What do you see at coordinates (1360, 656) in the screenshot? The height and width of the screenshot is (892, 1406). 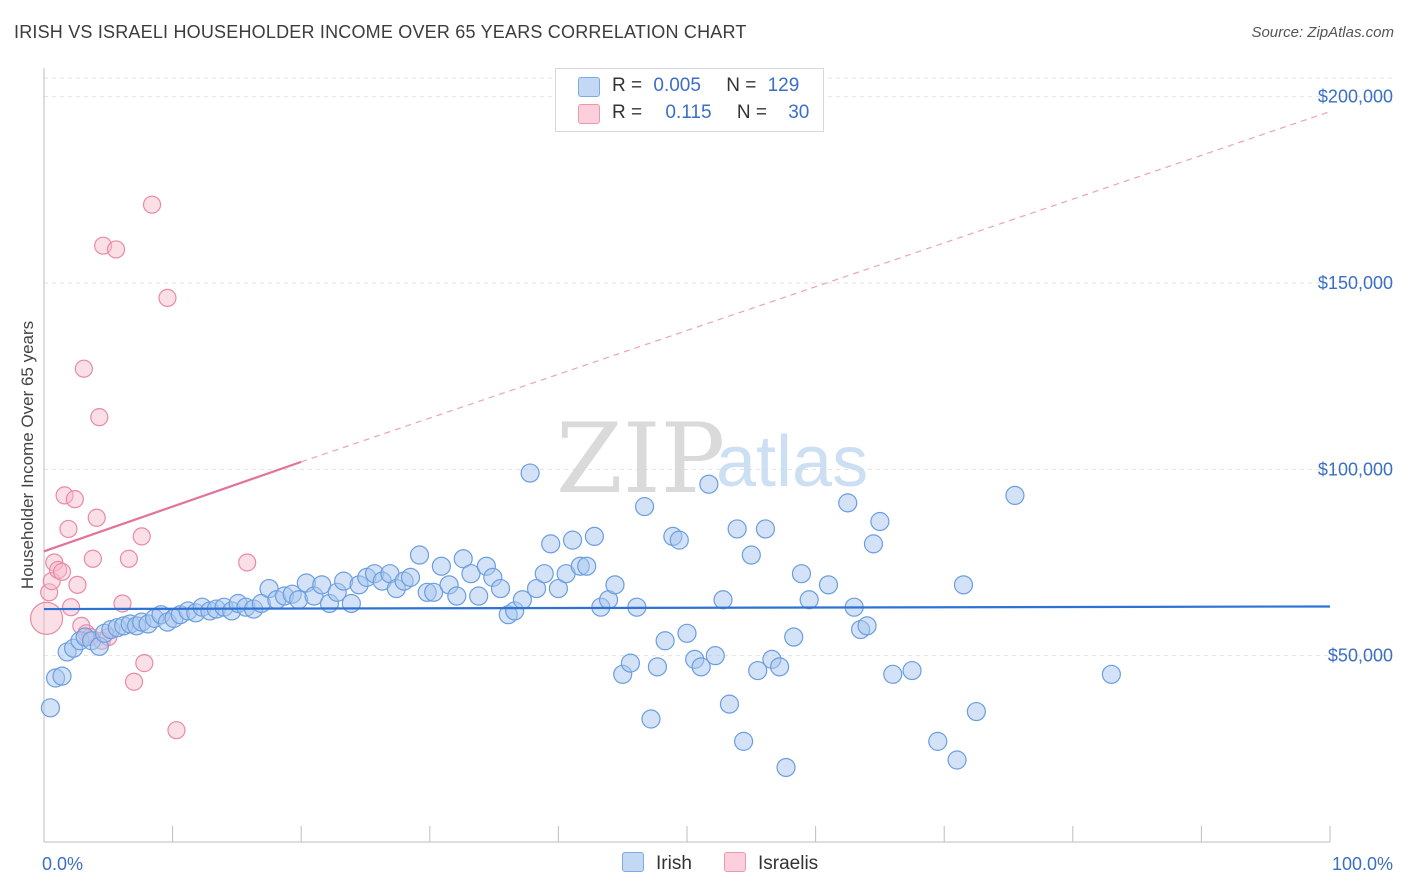 I see `y-tick-label: $50,000` at bounding box center [1360, 656].